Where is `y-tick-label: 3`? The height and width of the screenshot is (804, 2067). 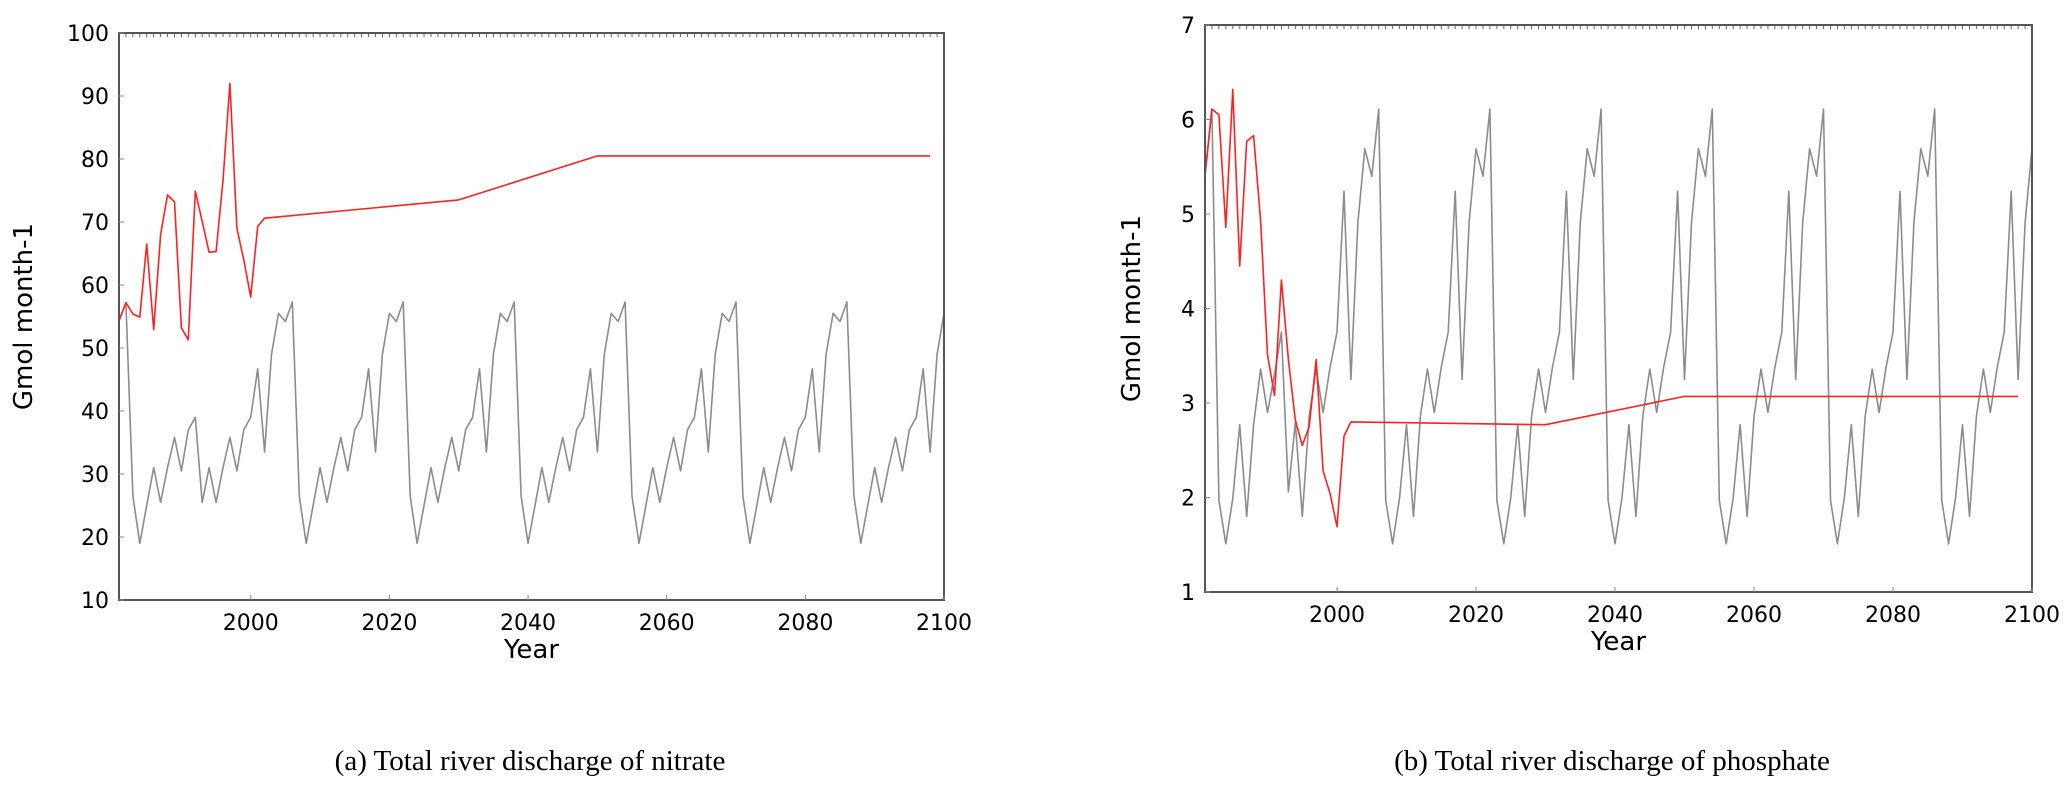
y-tick-label: 3 is located at coordinates (1188, 404).